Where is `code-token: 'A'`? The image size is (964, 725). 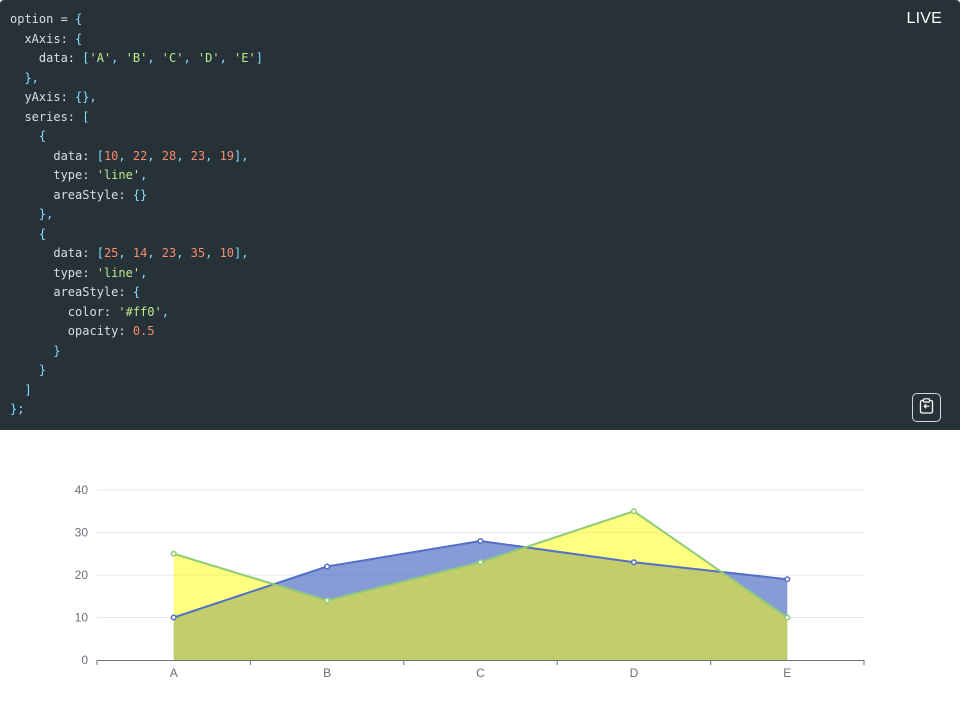
code-token: 'A' is located at coordinates (100, 58).